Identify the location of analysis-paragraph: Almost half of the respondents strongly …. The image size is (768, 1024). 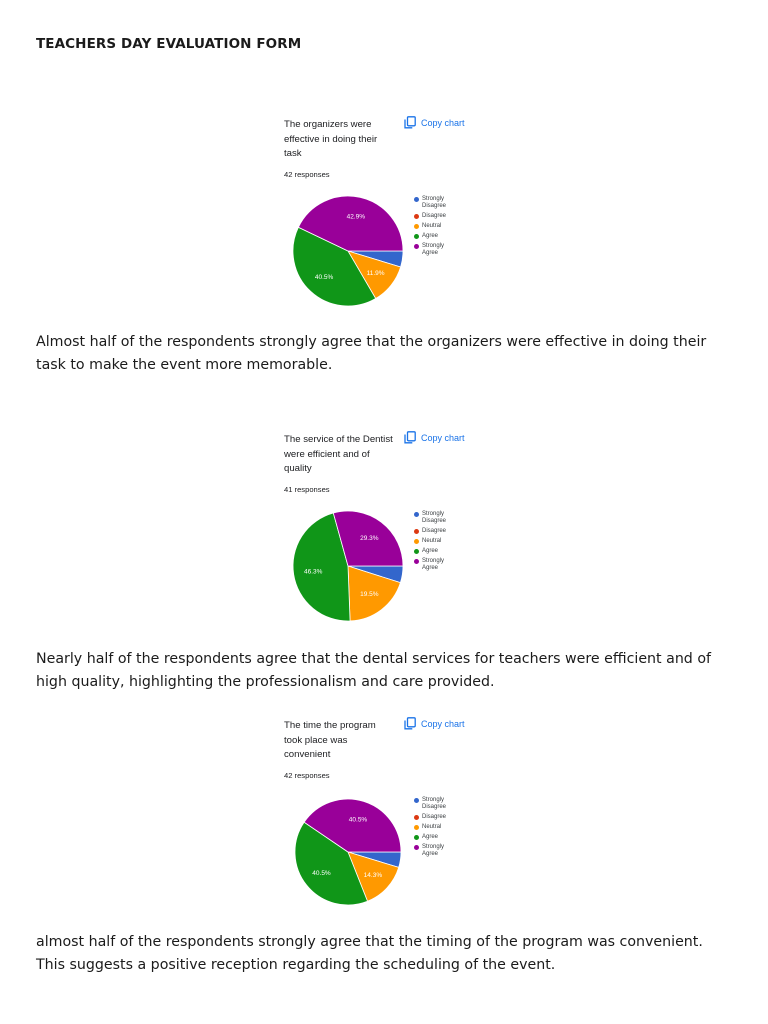
(371, 353).